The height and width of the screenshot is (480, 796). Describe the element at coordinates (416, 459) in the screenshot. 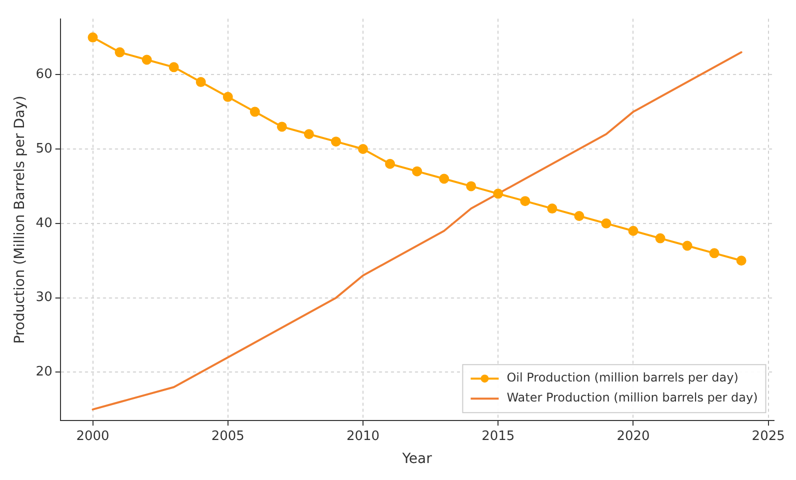

I see `x-axis-title: Year` at that location.